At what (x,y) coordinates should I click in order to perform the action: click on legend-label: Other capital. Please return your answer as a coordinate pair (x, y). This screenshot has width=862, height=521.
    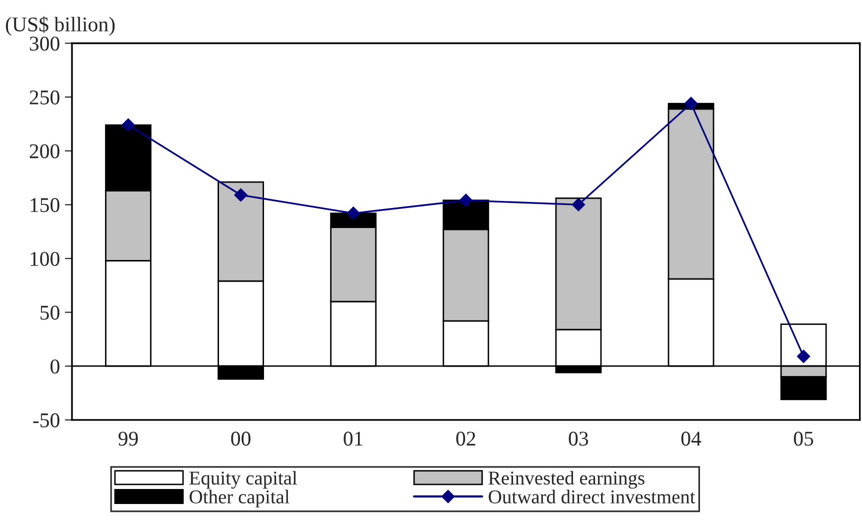
    Looking at the image, I should click on (240, 499).